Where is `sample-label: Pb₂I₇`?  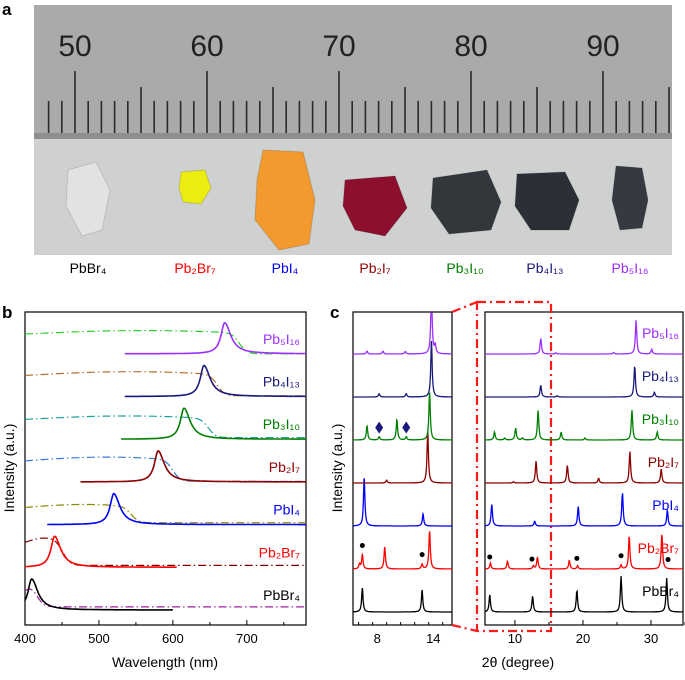
sample-label: Pb₂I₇ is located at coordinates (374, 268).